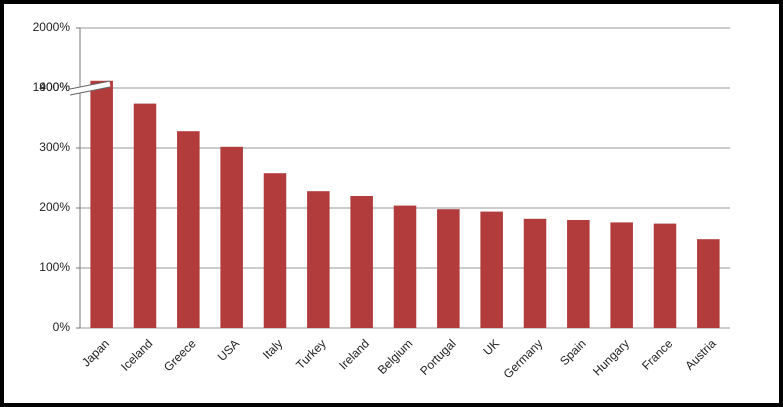  I want to click on y-tick-label: 100%, so click(54, 267).